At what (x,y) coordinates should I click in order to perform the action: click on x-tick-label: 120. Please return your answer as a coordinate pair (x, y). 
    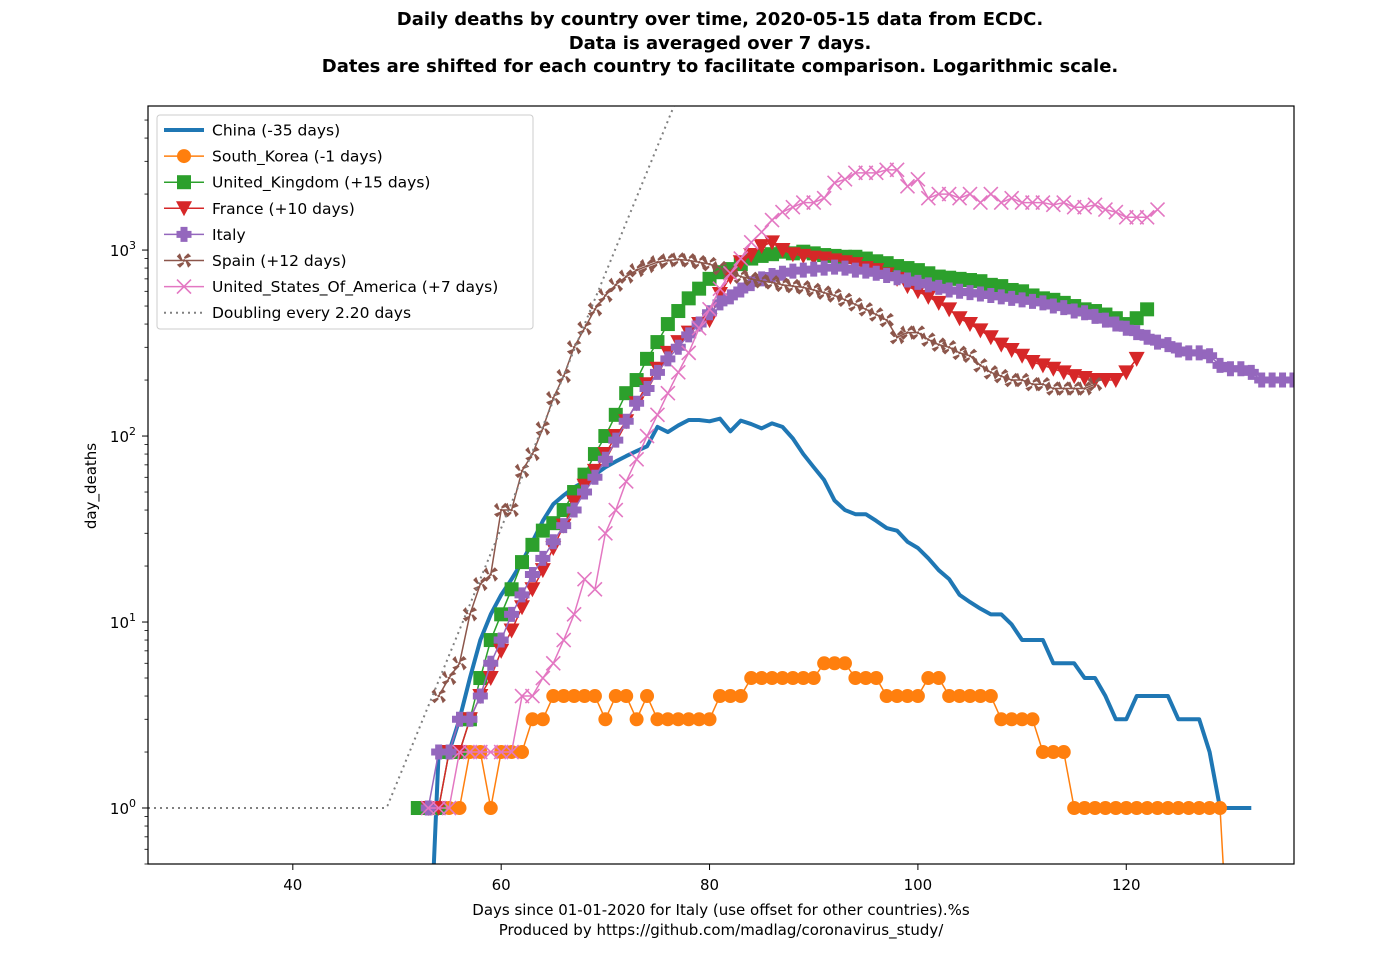
    Looking at the image, I should click on (1126, 885).